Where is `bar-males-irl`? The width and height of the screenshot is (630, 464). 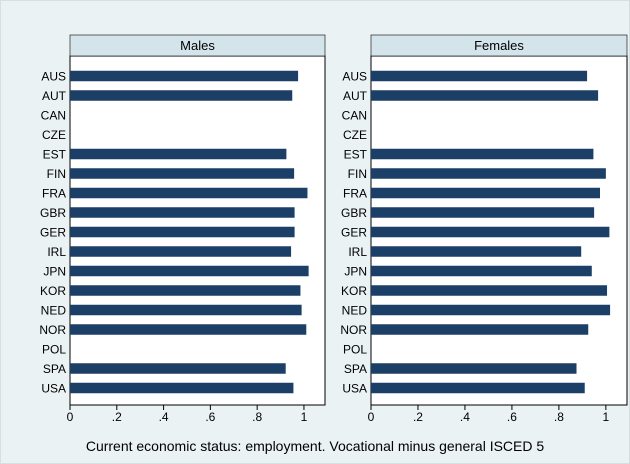
bar-males-irl is located at coordinates (181, 251).